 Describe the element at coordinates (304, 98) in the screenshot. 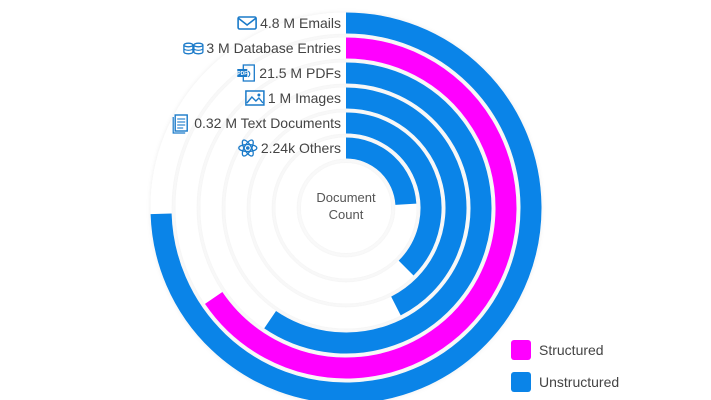

I see `category-label: 1 M Images` at that location.